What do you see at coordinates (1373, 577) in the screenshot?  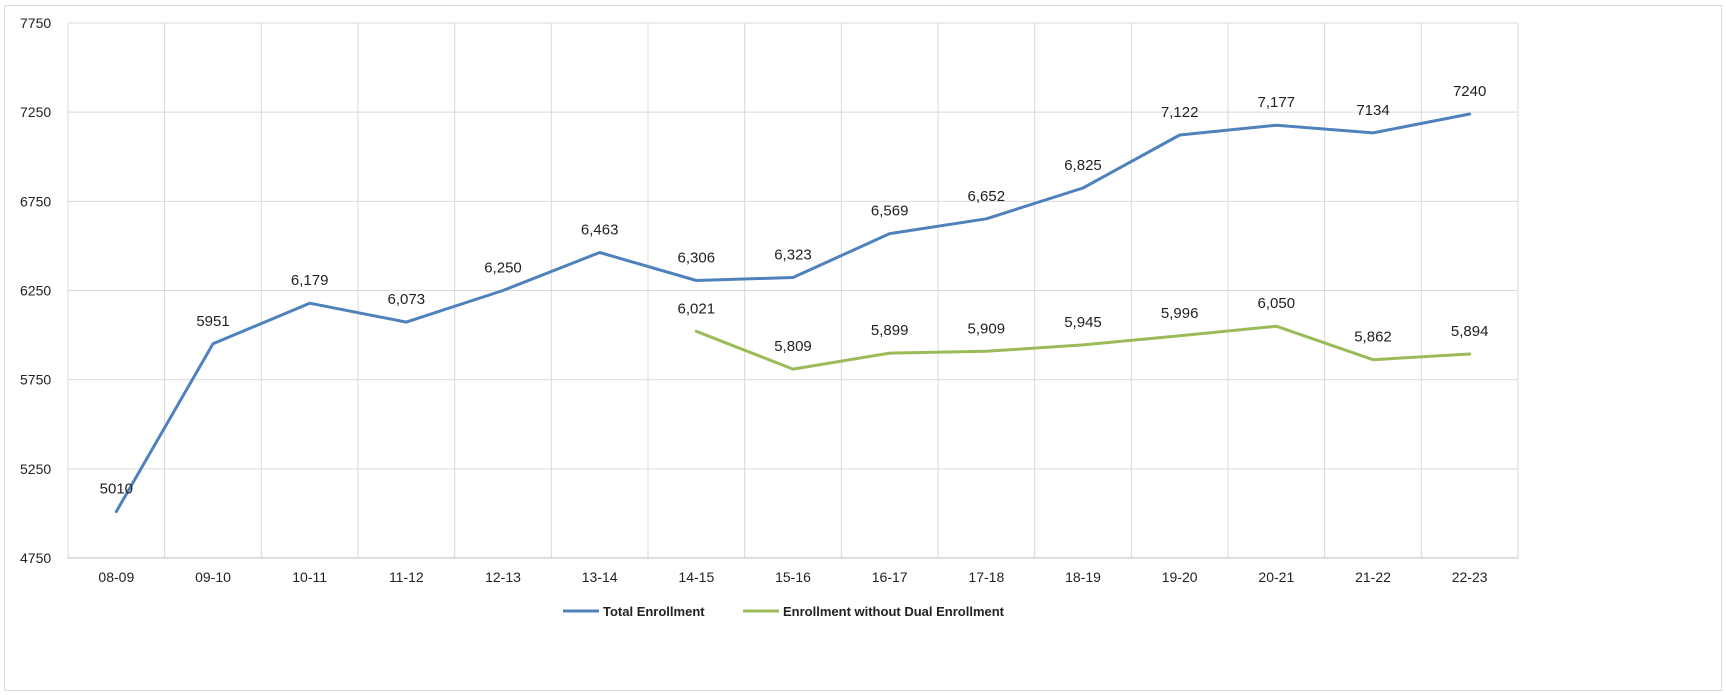 I see `x-tick-label: 21-22` at bounding box center [1373, 577].